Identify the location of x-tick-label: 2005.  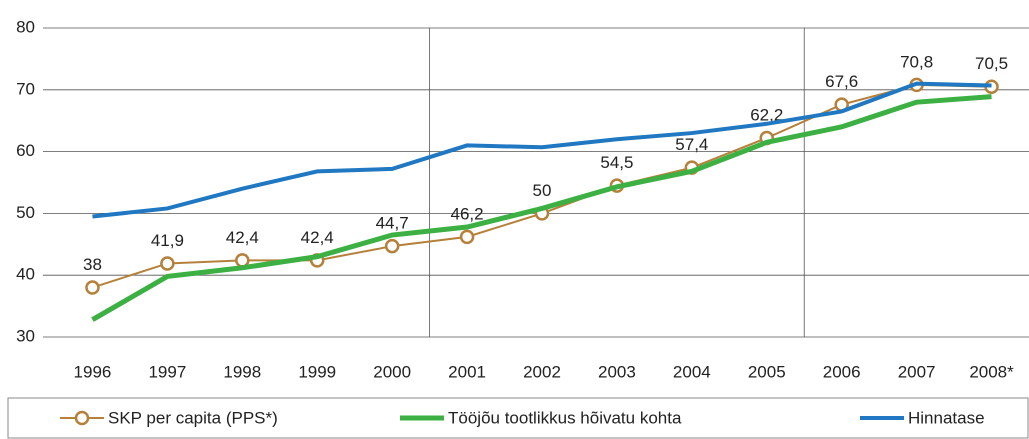
(767, 371).